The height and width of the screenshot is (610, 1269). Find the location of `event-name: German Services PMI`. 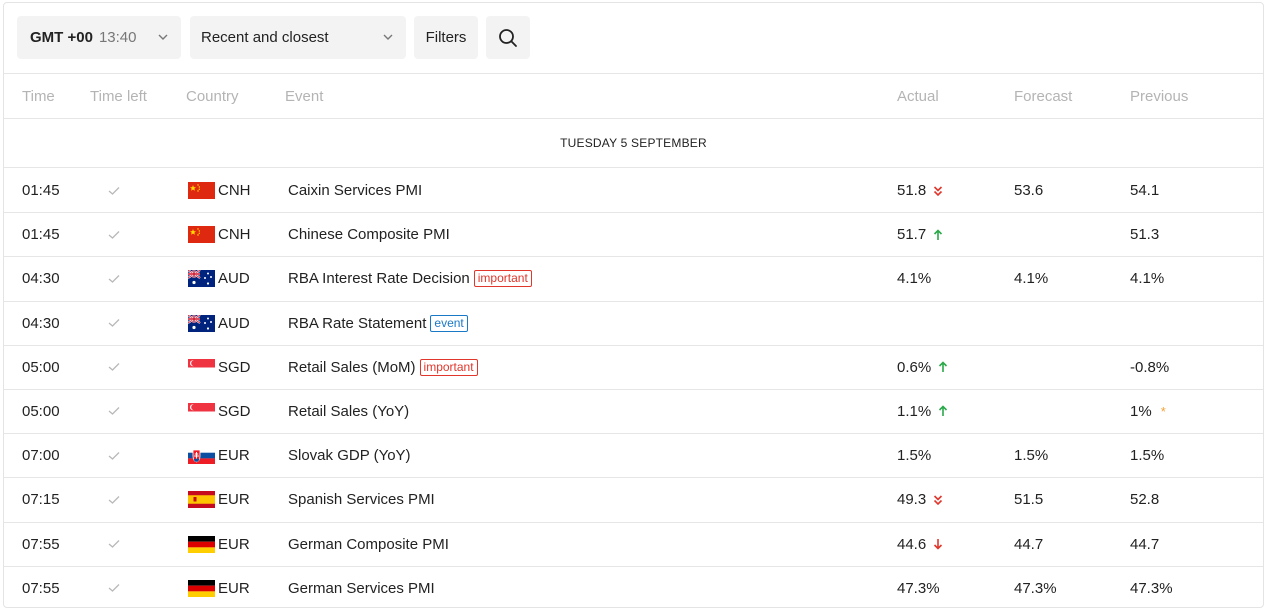

event-name: German Services PMI is located at coordinates (361, 588).